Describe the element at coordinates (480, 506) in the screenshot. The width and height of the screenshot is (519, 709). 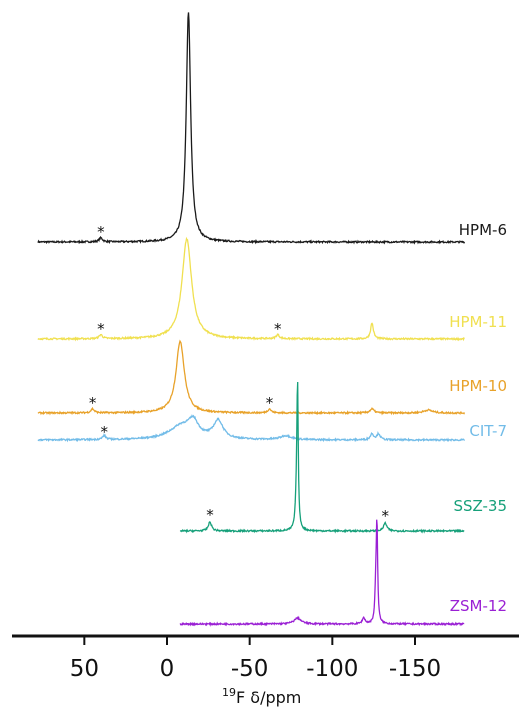
I see `series-label-ssz-35: SSZ-35` at that location.